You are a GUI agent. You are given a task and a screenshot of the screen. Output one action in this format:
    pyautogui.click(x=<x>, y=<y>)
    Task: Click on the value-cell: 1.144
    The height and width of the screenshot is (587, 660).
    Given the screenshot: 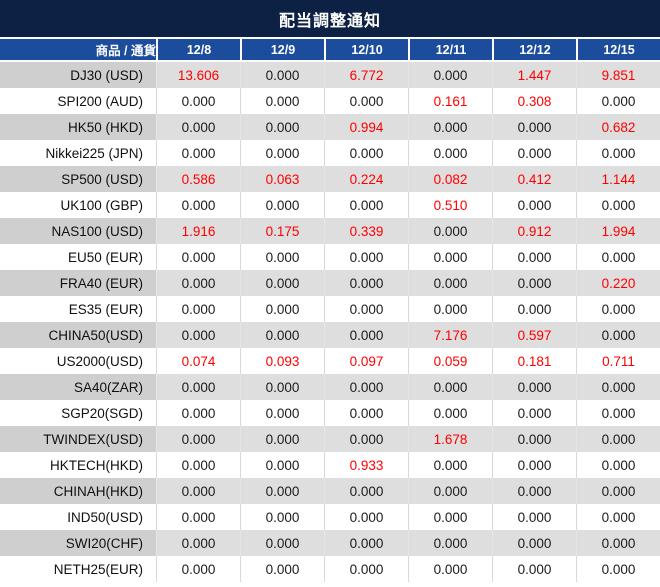 What is the action you would take?
    pyautogui.click(x=618, y=179)
    